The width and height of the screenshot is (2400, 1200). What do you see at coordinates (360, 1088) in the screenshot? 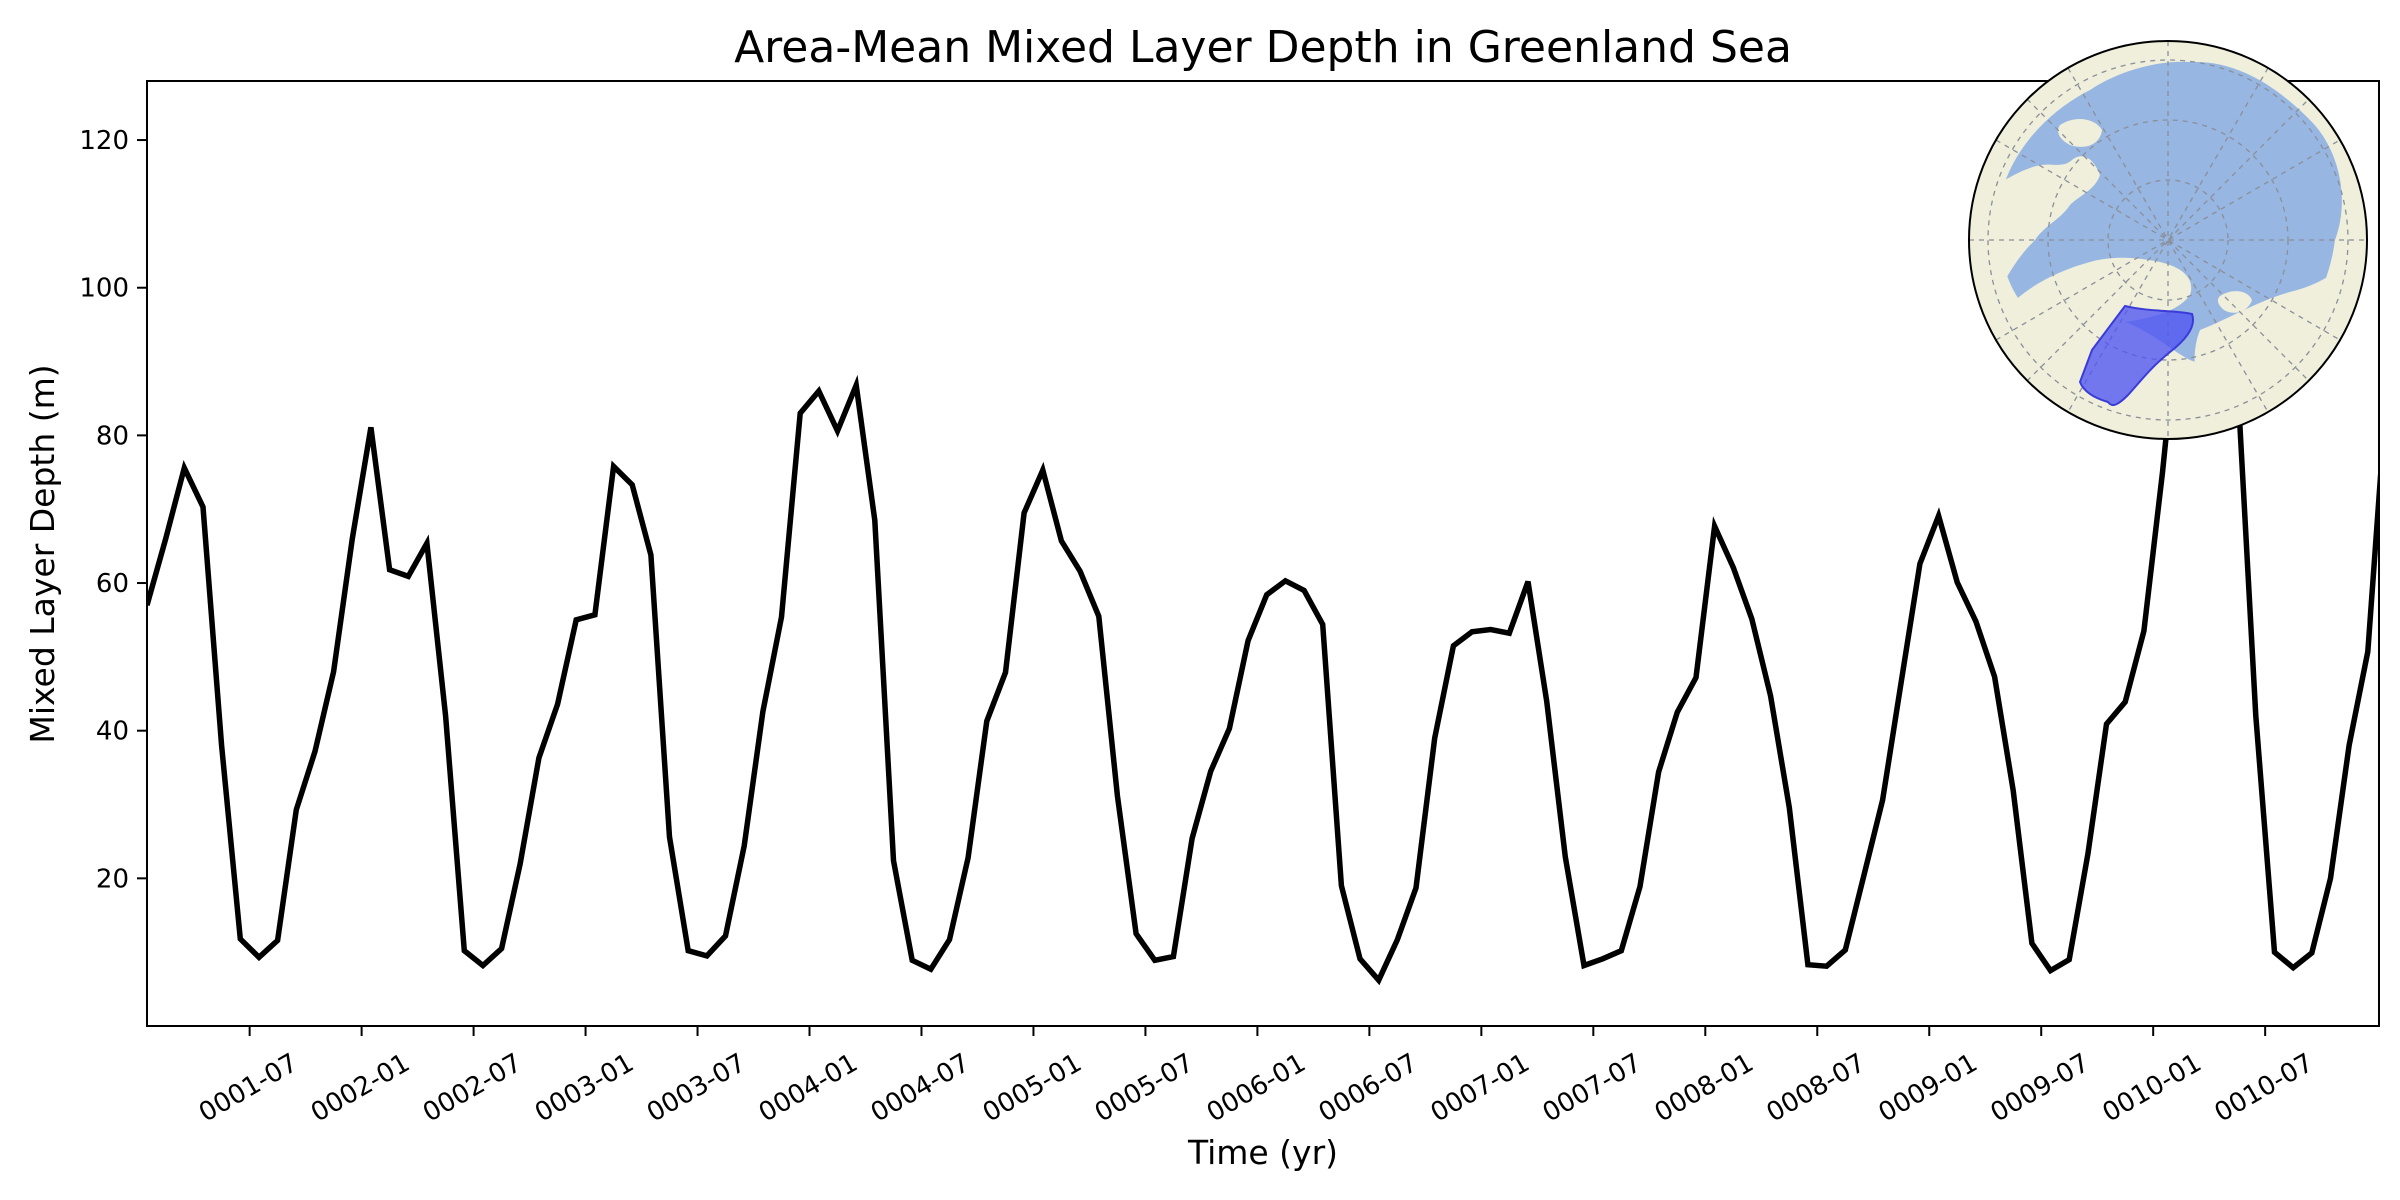
I see `x-tick-label: 0002-01` at bounding box center [360, 1088].